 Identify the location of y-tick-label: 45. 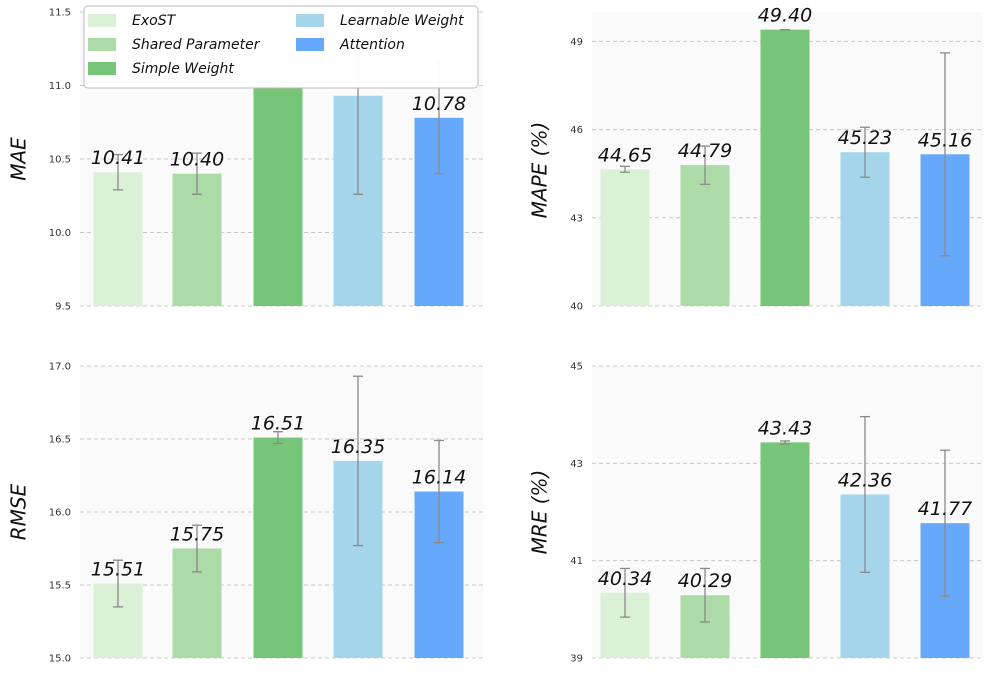
(576, 367).